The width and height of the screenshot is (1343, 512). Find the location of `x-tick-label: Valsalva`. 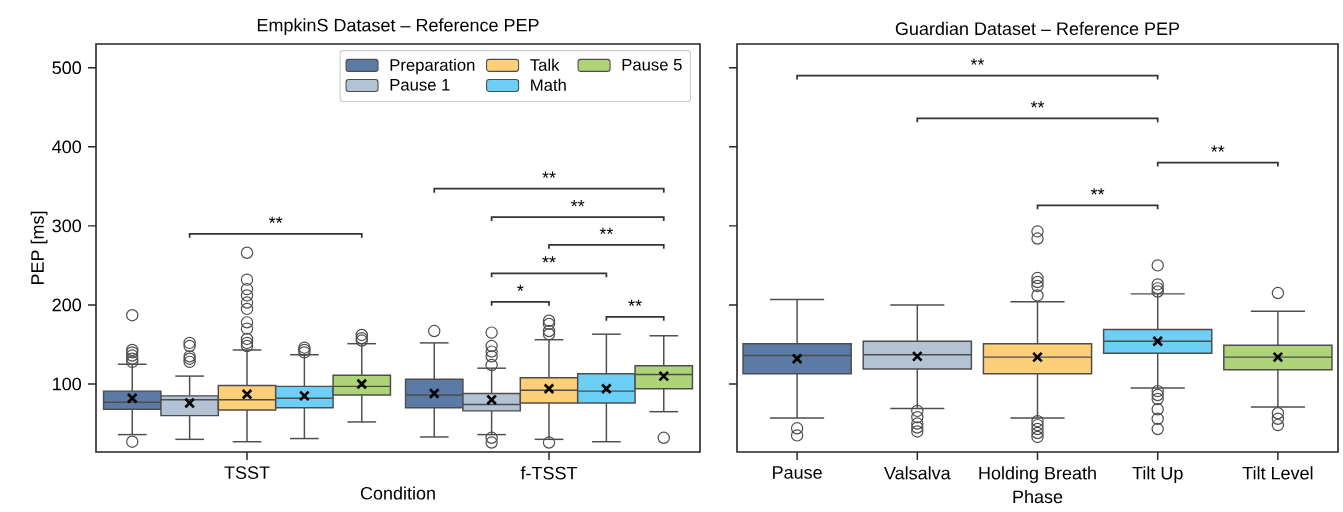

x-tick-label: Valsalva is located at coordinates (917, 473).